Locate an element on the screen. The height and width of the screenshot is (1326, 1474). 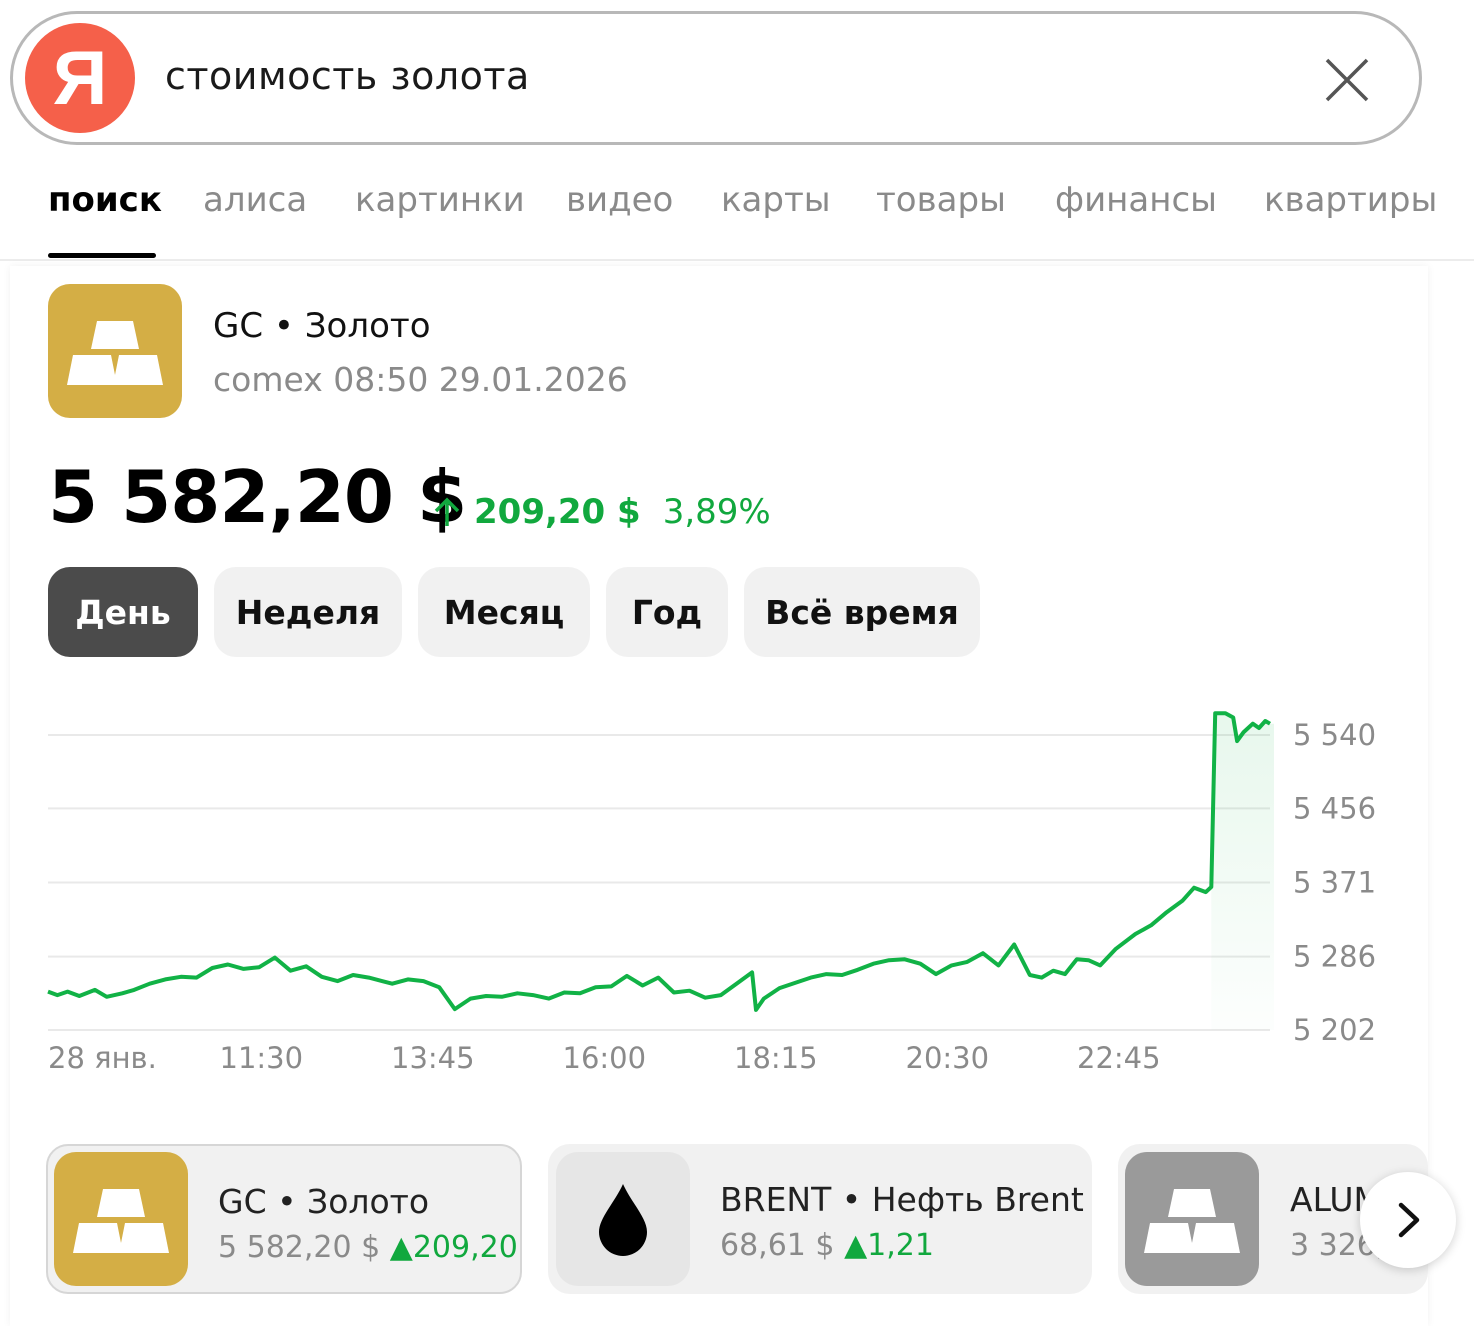
related-title: GC • Золото is located at coordinates (324, 1201).